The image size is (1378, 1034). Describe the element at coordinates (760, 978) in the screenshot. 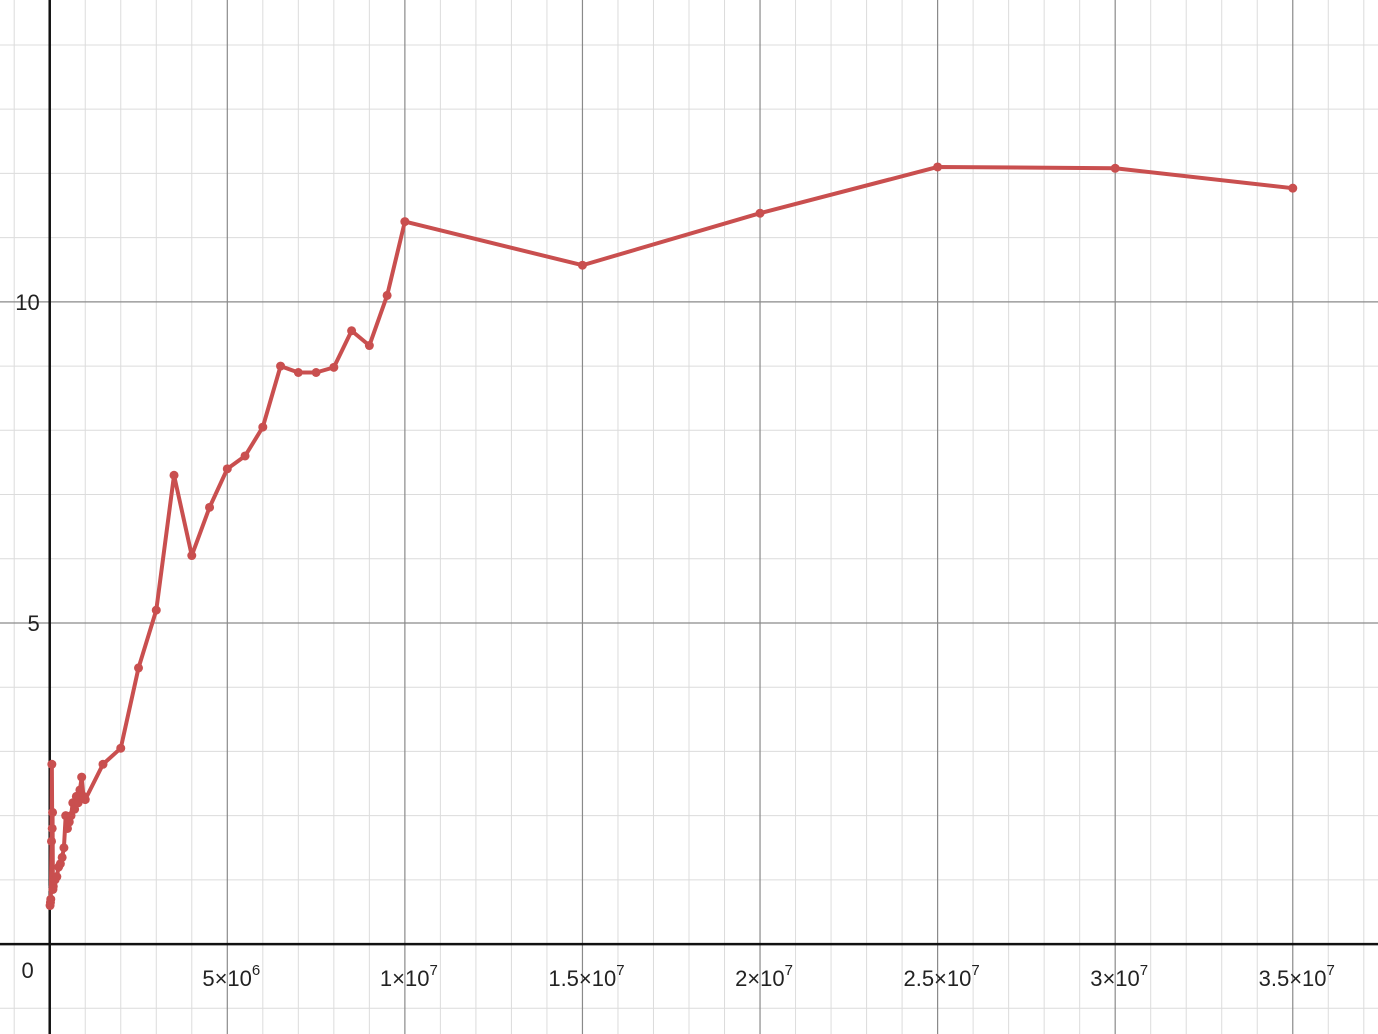

I see `x-tick-mantissa: 2×10` at that location.